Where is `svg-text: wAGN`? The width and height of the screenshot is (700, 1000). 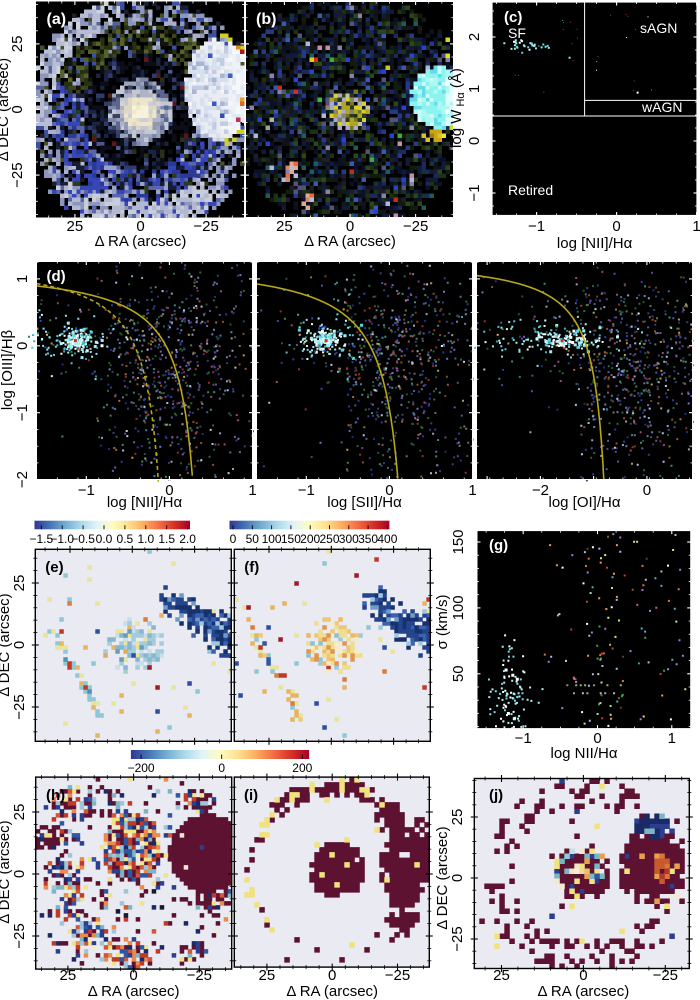
svg-text: wAGN is located at coordinates (661, 107).